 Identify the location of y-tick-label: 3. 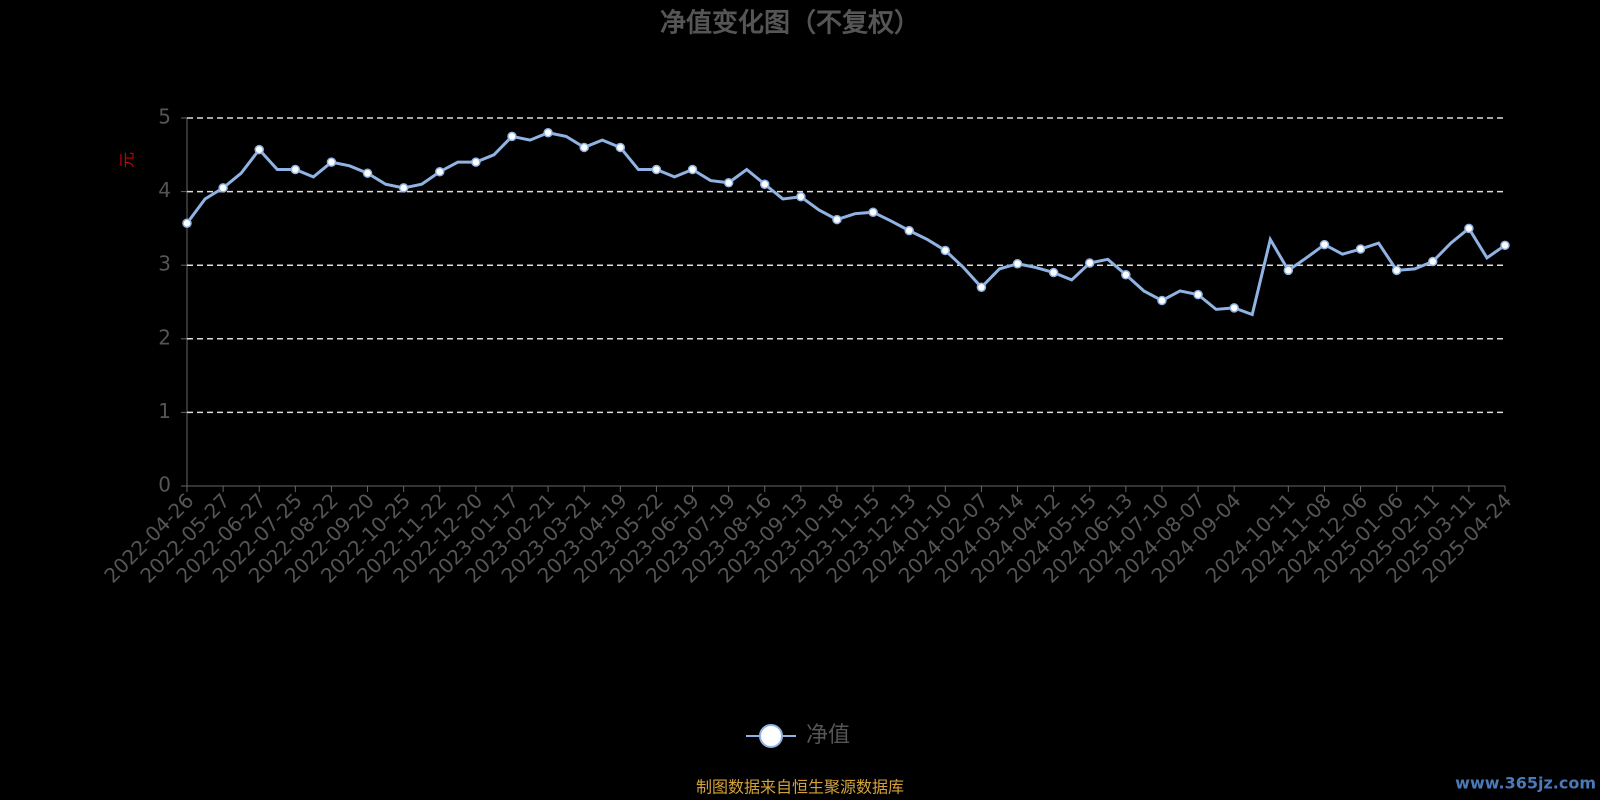
(164, 264).